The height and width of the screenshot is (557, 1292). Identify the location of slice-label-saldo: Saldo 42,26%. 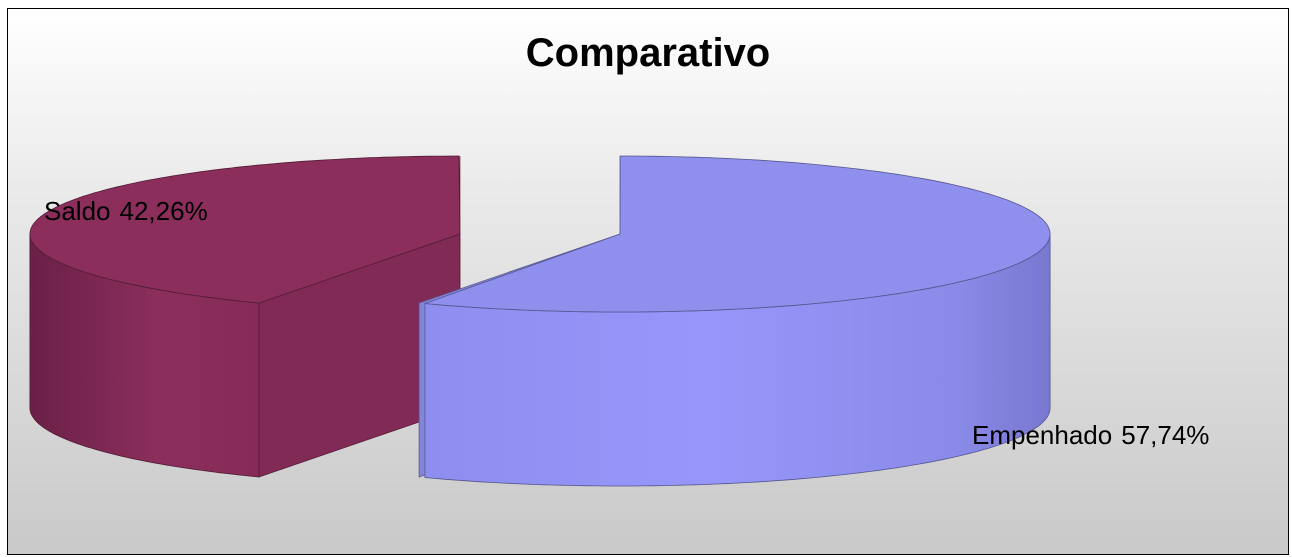
(126, 211).